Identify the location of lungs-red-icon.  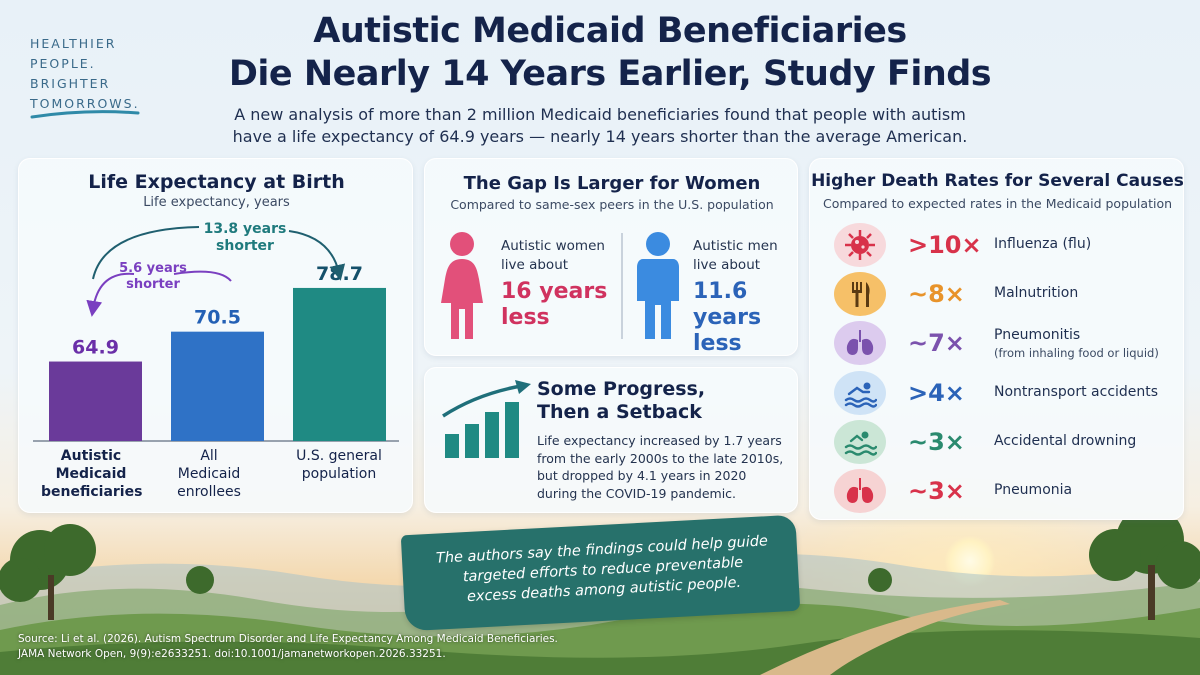
(860, 491).